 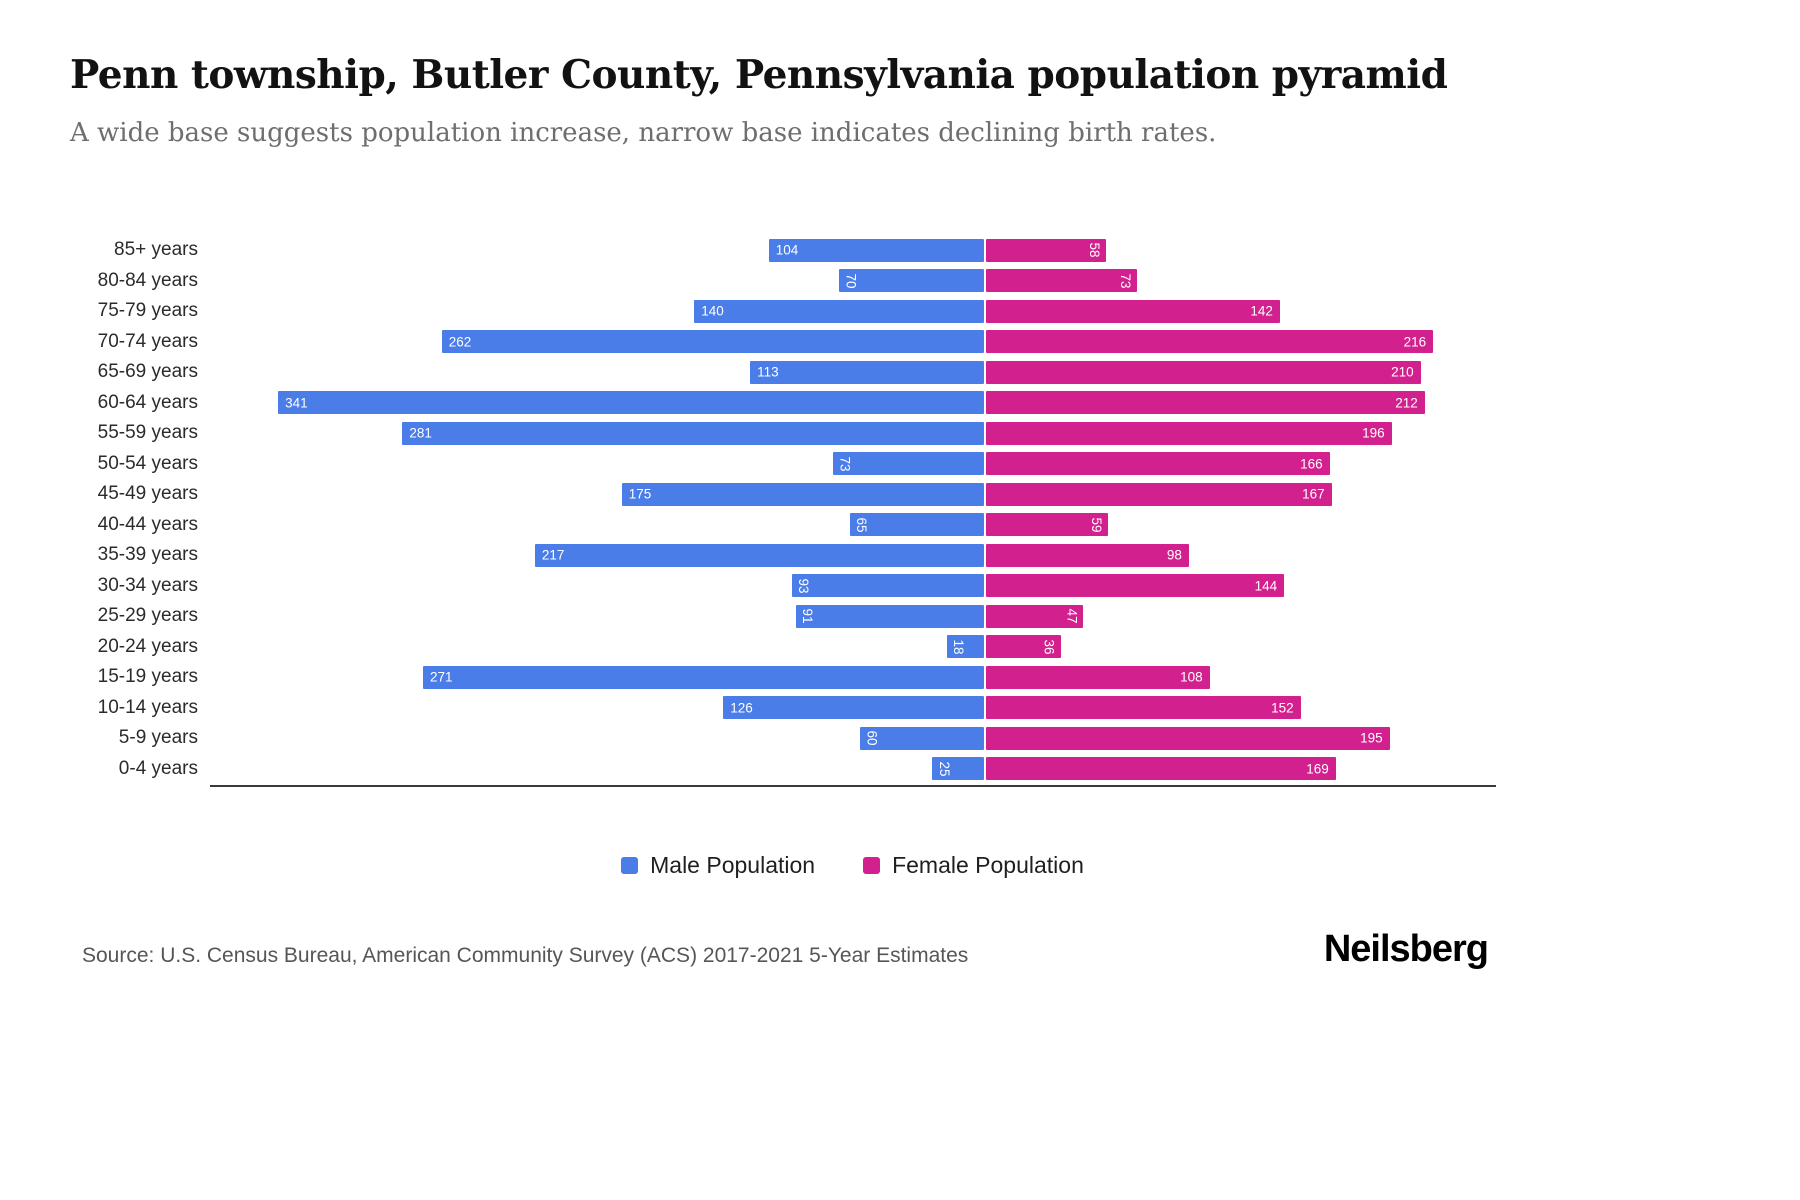 What do you see at coordinates (441, 677) in the screenshot?
I see `male-bar-value: 271` at bounding box center [441, 677].